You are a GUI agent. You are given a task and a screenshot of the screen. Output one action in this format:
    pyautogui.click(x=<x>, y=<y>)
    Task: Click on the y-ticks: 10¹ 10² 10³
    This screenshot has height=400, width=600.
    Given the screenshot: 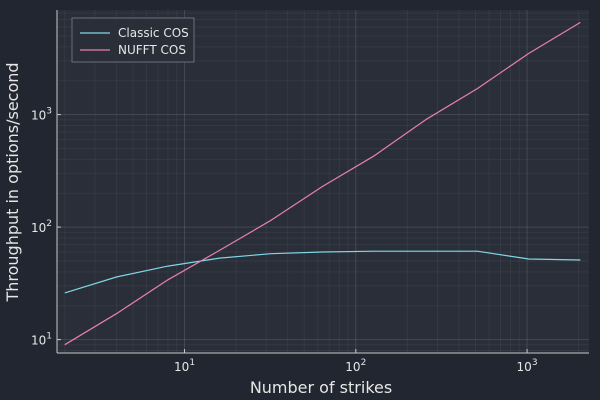 What is the action you would take?
    pyautogui.click(x=46, y=227)
    